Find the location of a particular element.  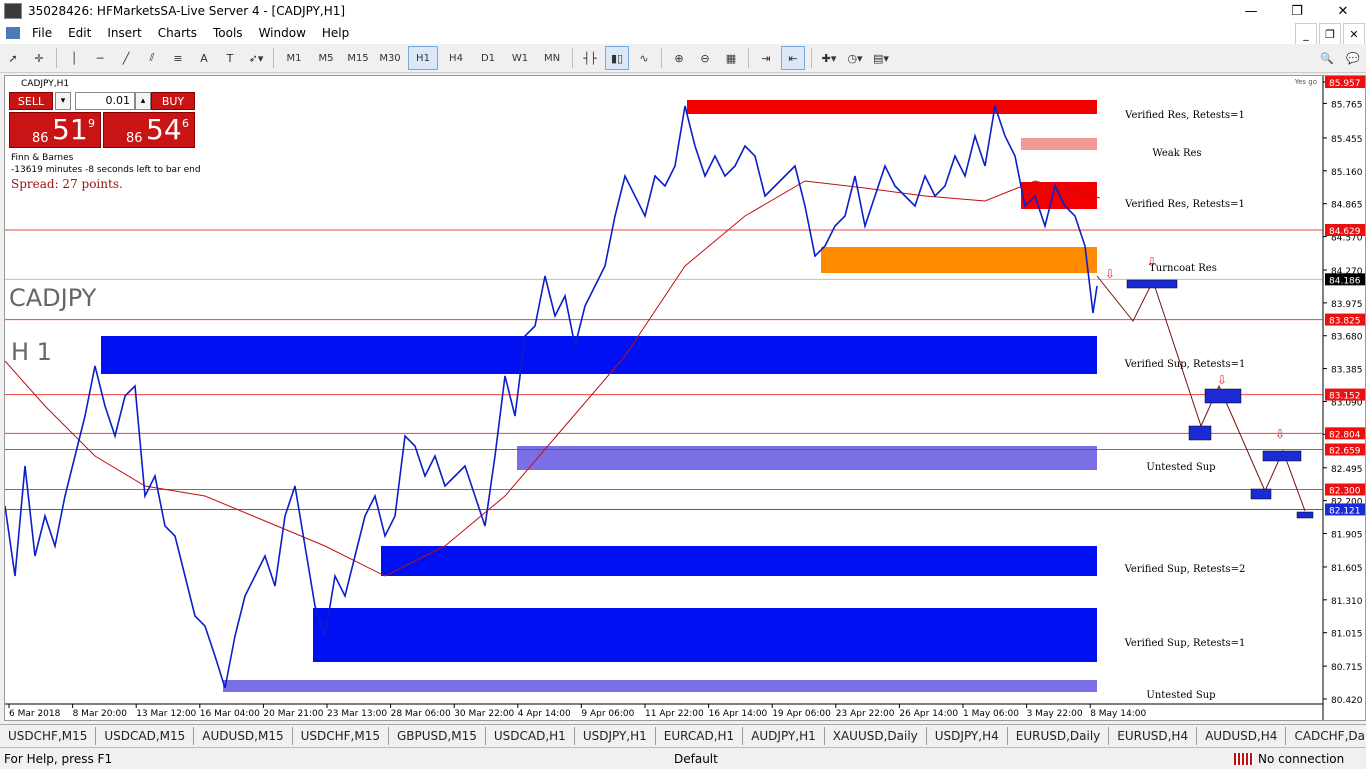

restore-button: ❐ is located at coordinates (1297, 11).